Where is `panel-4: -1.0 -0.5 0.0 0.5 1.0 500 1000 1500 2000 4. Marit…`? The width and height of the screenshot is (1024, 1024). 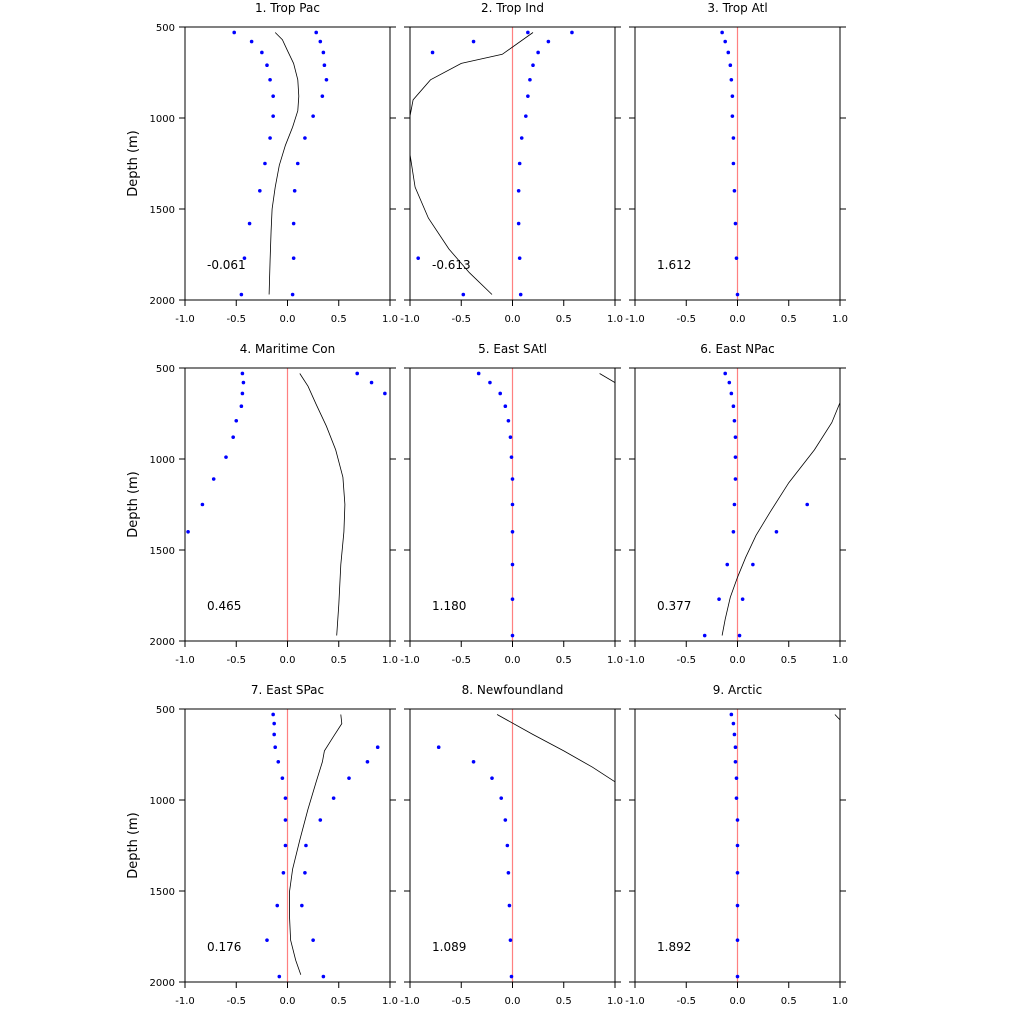
panel-4: -1.0 -0.5 0.0 0.5 1.0 500 1000 1500 2000 4. Marit… is located at coordinates (262, 504).